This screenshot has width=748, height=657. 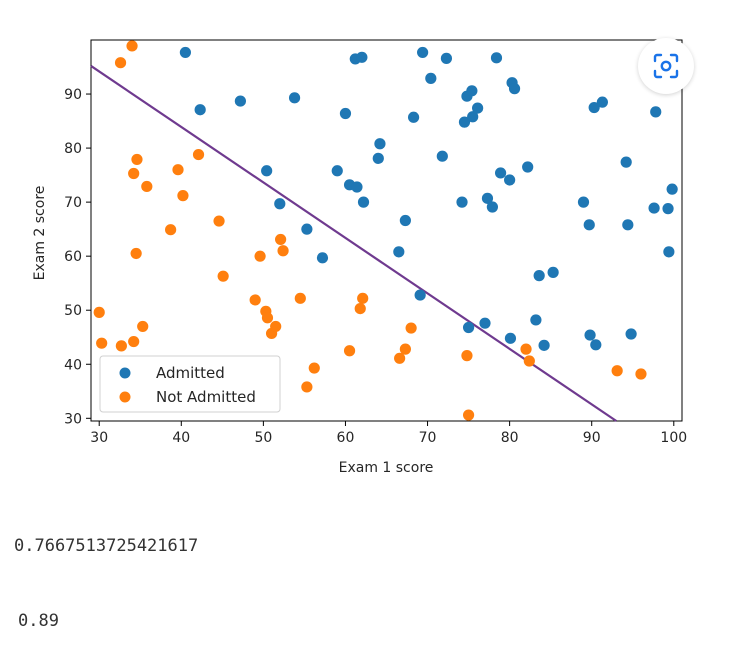 I want to click on legend-marker-not-admitted, so click(x=125, y=397).